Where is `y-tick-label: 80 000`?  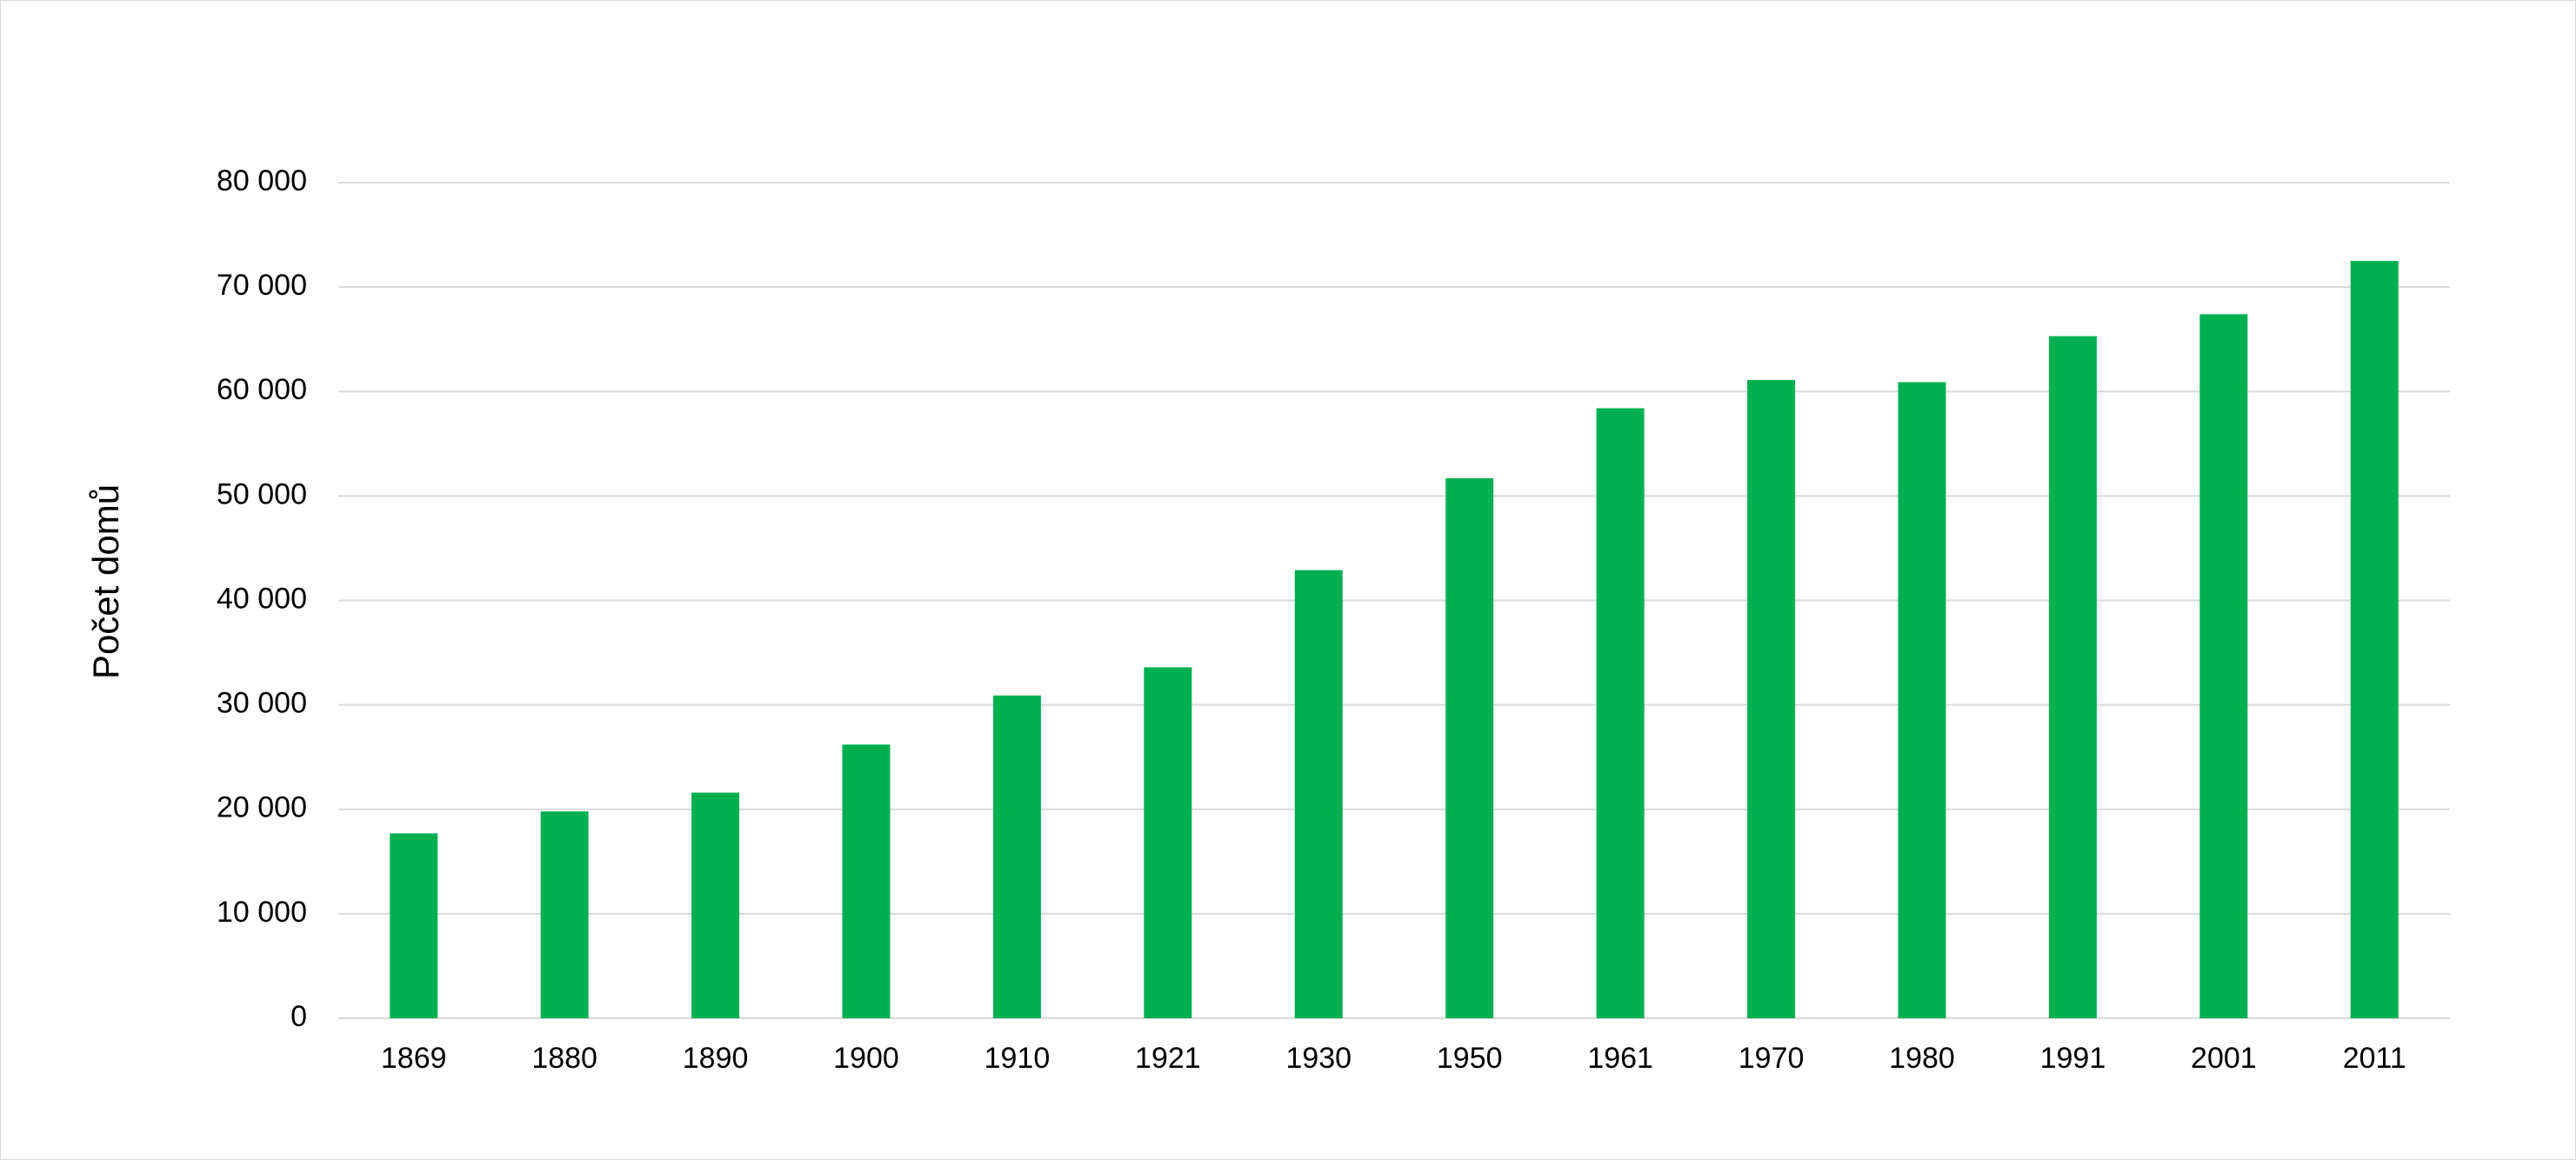 y-tick-label: 80 000 is located at coordinates (262, 180).